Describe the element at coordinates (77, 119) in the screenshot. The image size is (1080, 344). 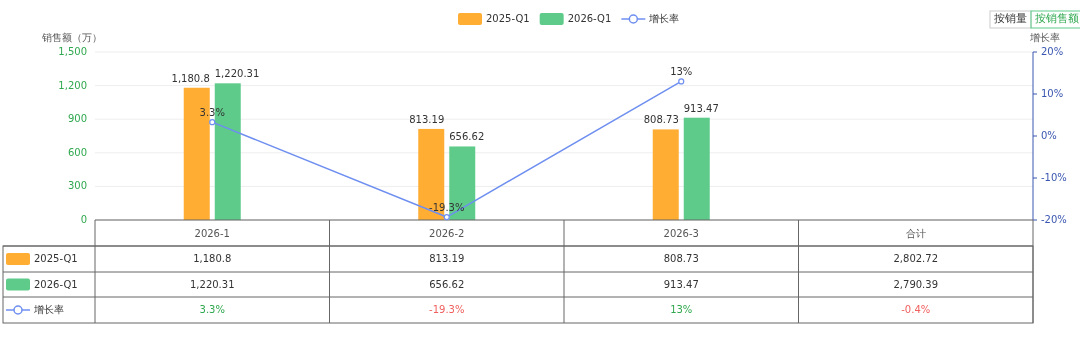
I see `y-tick-label: 900` at that location.